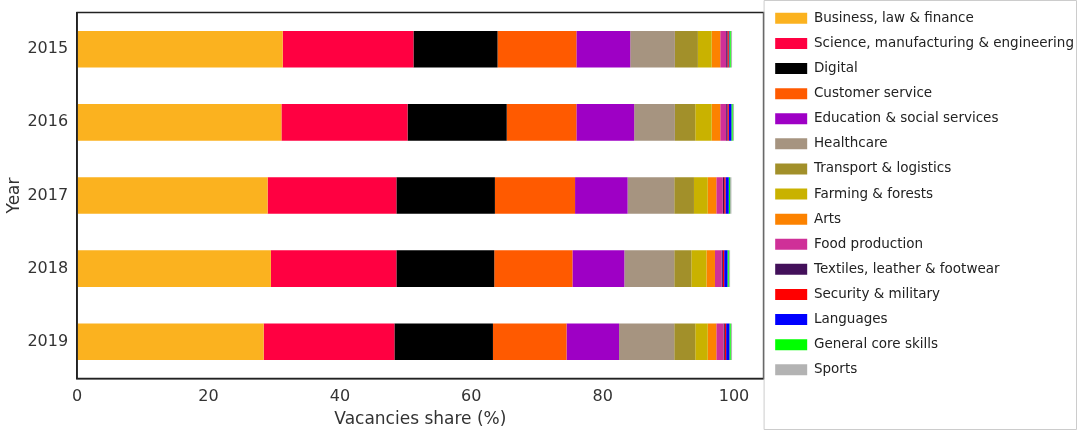 The height and width of the screenshot is (434, 1088). Describe the element at coordinates (882, 167) in the screenshot. I see `legend-label: Transport & logistics` at that location.